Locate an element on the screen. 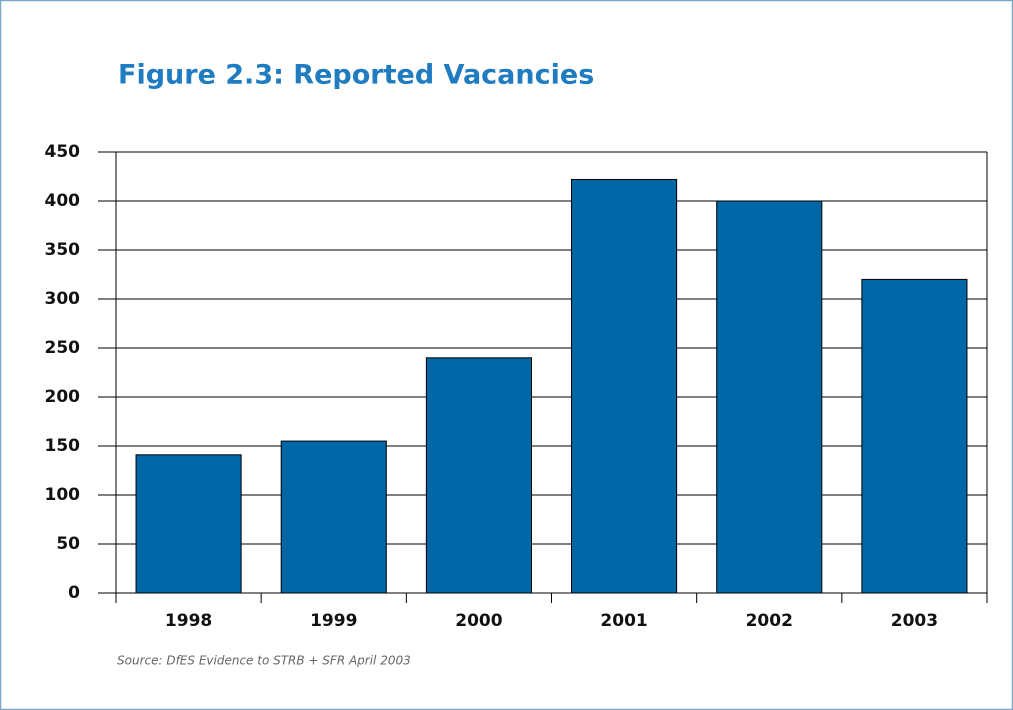  x-tick-label: 2002 is located at coordinates (769, 621).